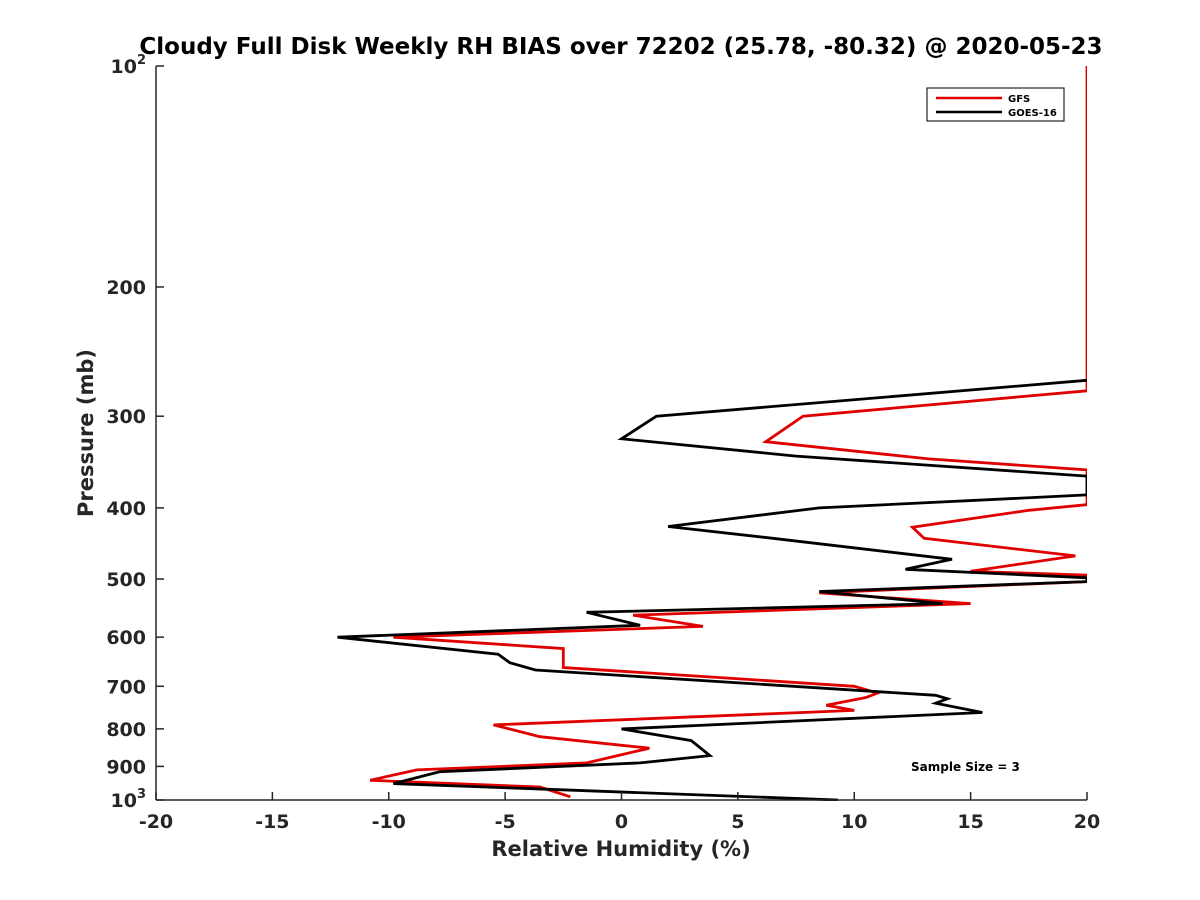 The height and width of the screenshot is (900, 1200). I want to click on x-tick-label: -10, so click(389, 822).